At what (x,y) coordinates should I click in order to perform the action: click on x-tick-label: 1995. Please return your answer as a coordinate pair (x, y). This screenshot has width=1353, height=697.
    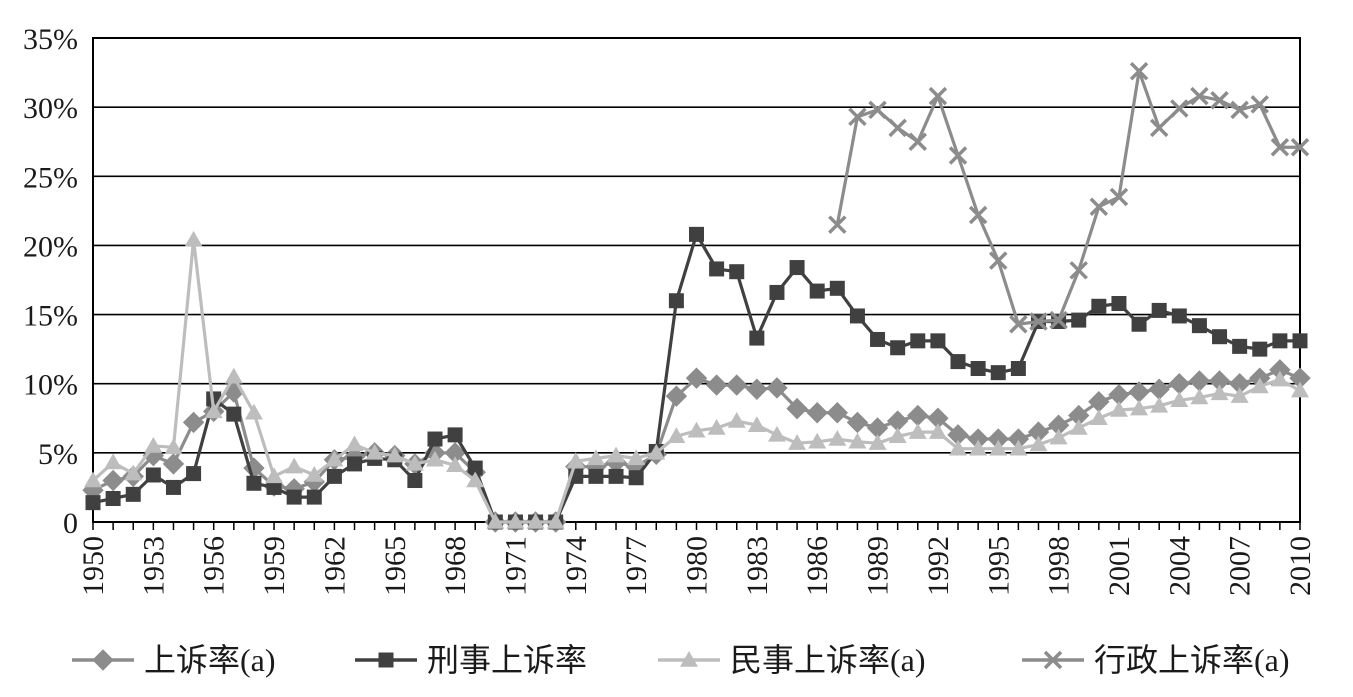
    Looking at the image, I should click on (998, 566).